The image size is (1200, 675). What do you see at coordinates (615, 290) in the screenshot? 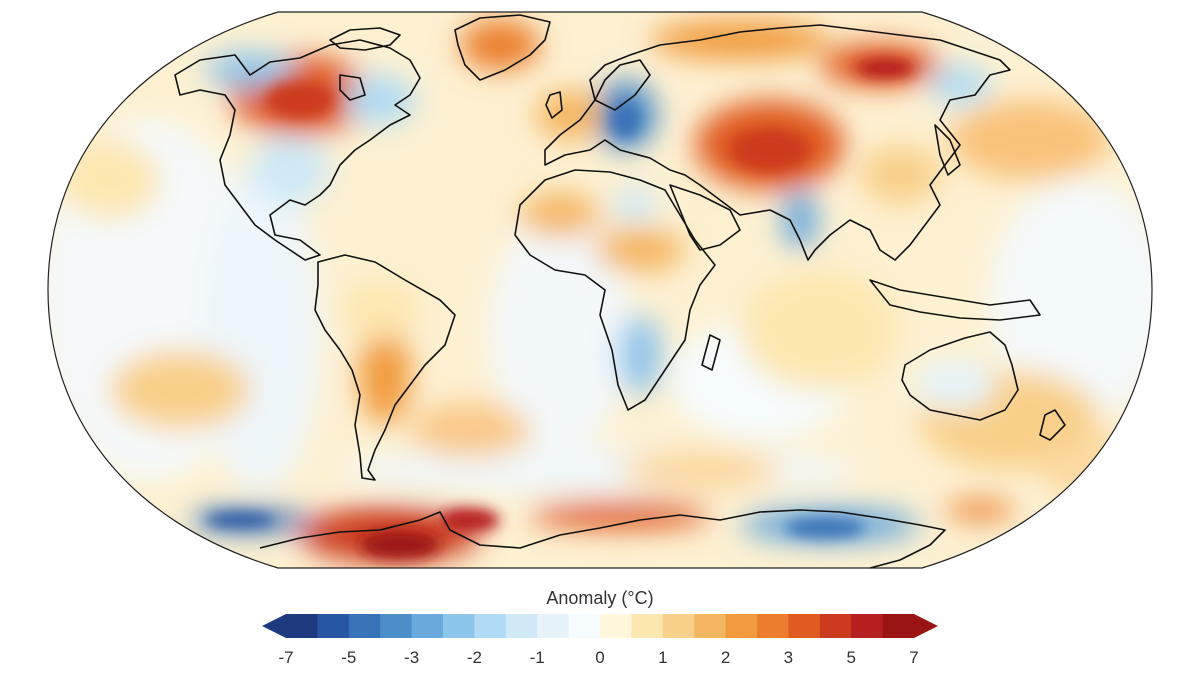
I see `coast-africa` at bounding box center [615, 290].